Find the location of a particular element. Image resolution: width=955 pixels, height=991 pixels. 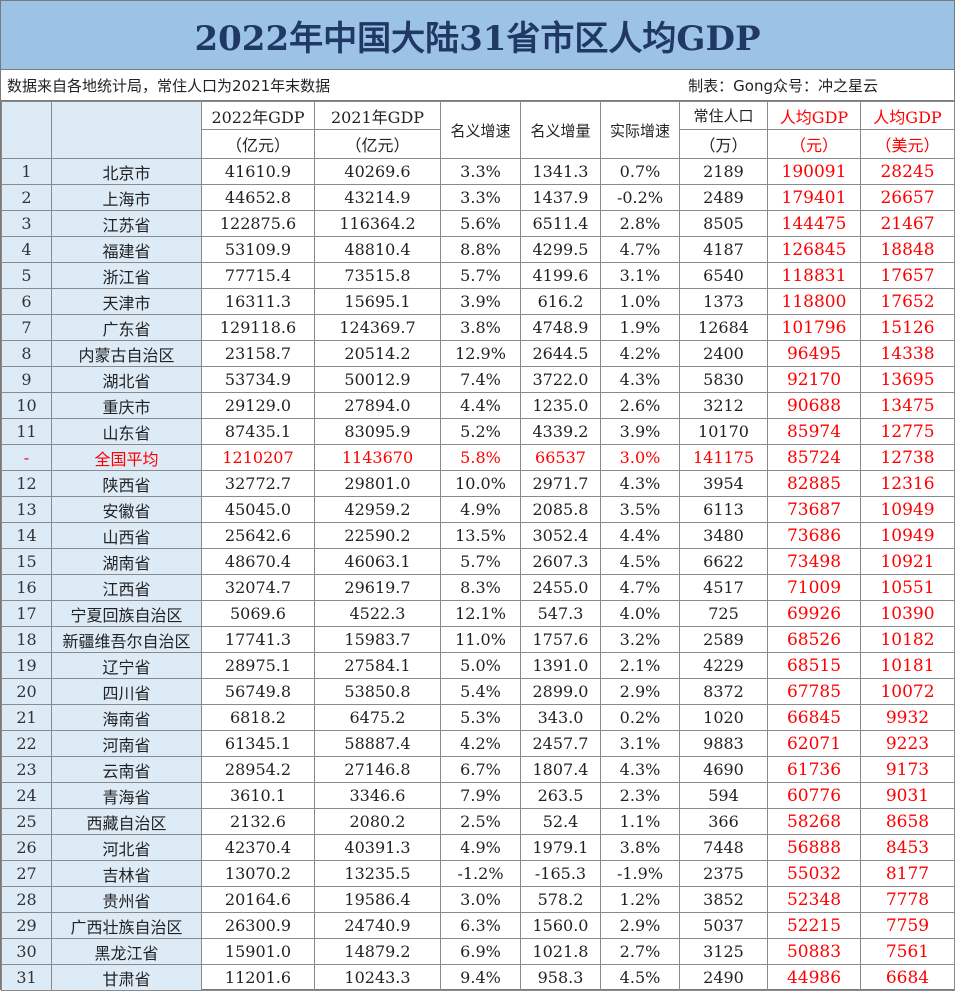

per-capita-usd-unit: （美元） is located at coordinates (907, 144).